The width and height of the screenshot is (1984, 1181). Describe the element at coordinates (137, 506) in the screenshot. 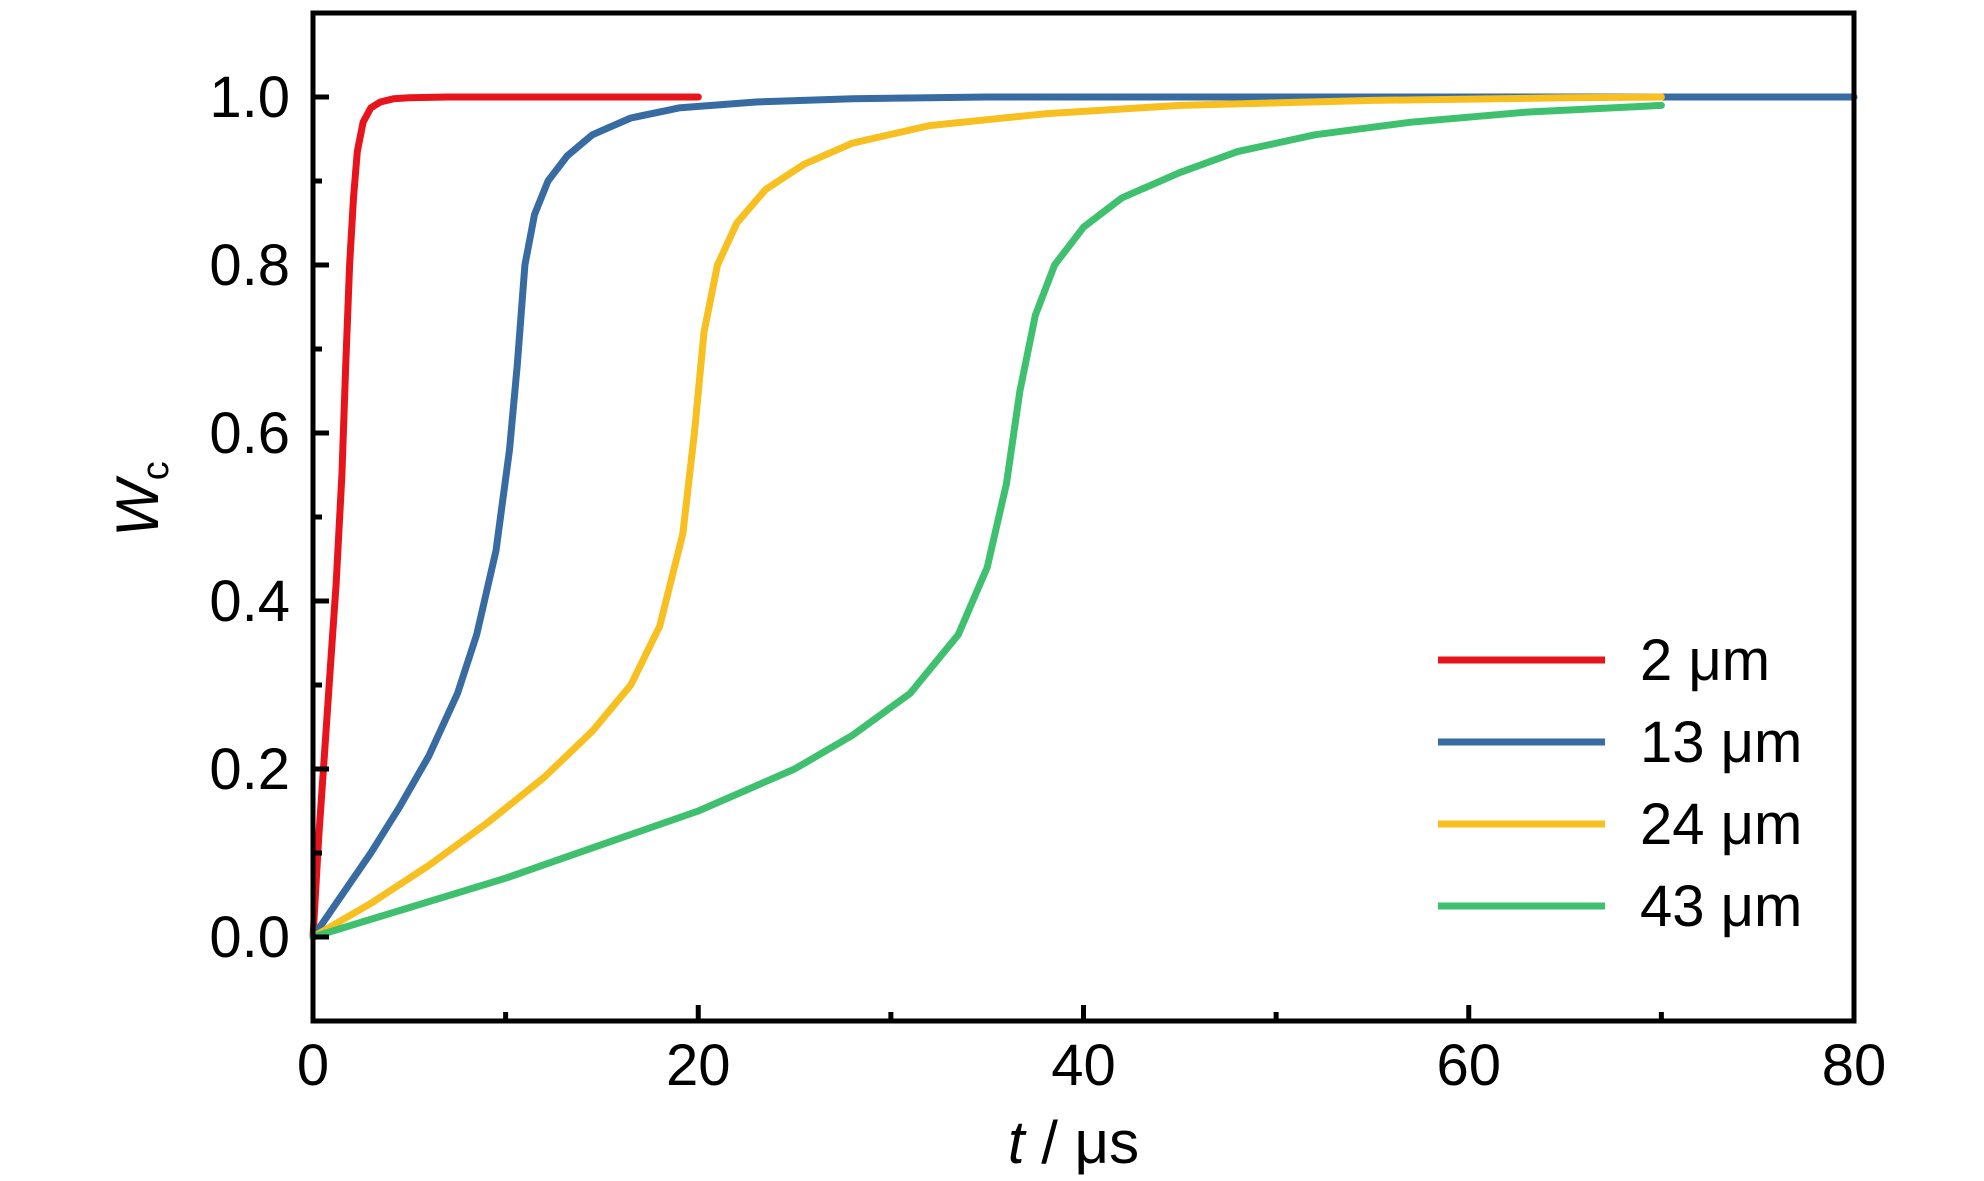

I see `y-axis-title-variable: W` at that location.